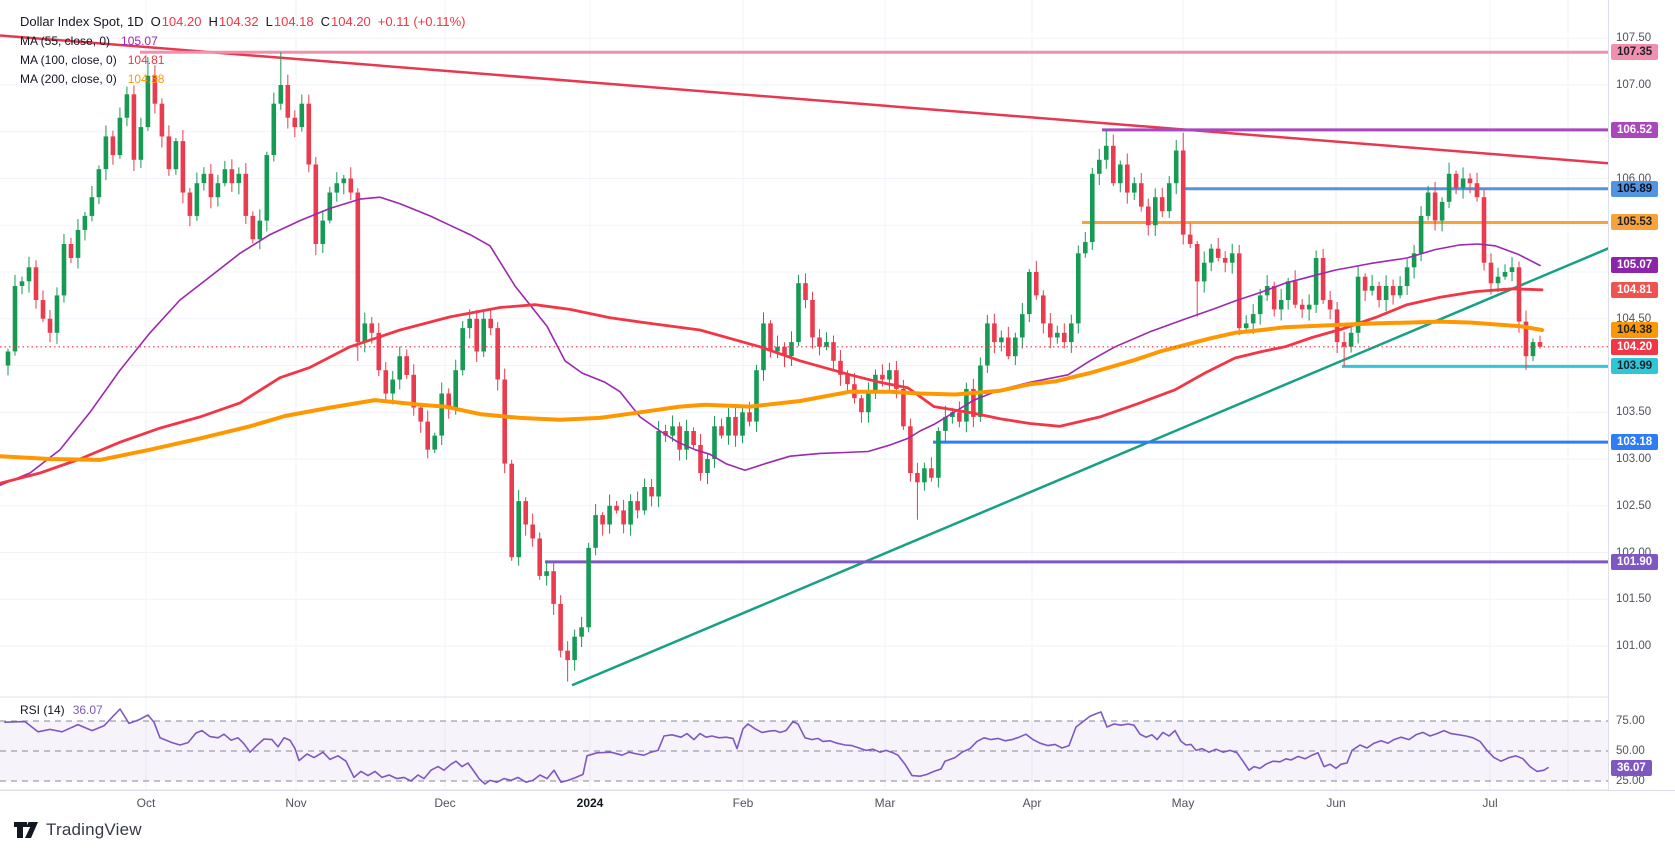  What do you see at coordinates (1634, 459) in the screenshot?
I see `price-tick-103.00: 103.00` at bounding box center [1634, 459].